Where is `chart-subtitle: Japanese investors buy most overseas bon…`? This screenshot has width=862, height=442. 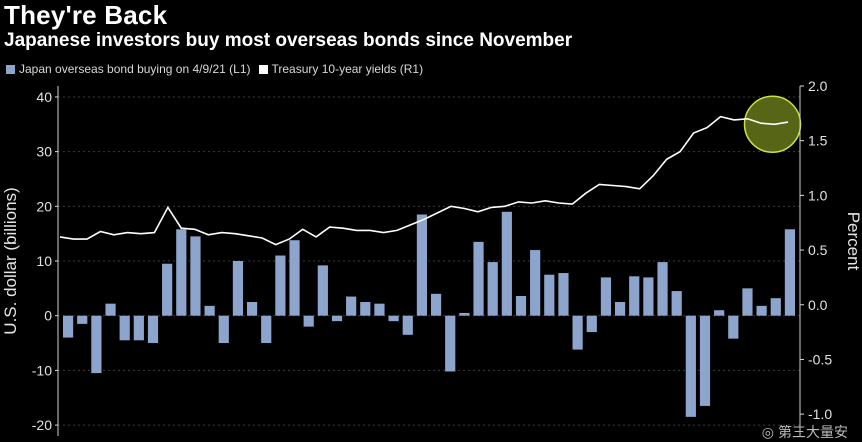 chart-subtitle: Japanese investors buy most overseas bon… is located at coordinates (288, 40).